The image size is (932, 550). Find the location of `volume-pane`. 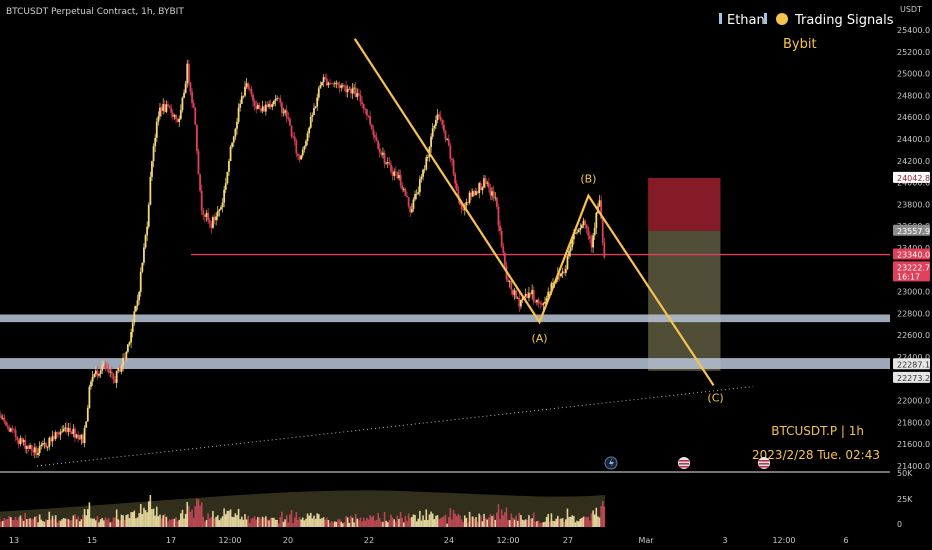

volume-pane is located at coordinates (445, 499).